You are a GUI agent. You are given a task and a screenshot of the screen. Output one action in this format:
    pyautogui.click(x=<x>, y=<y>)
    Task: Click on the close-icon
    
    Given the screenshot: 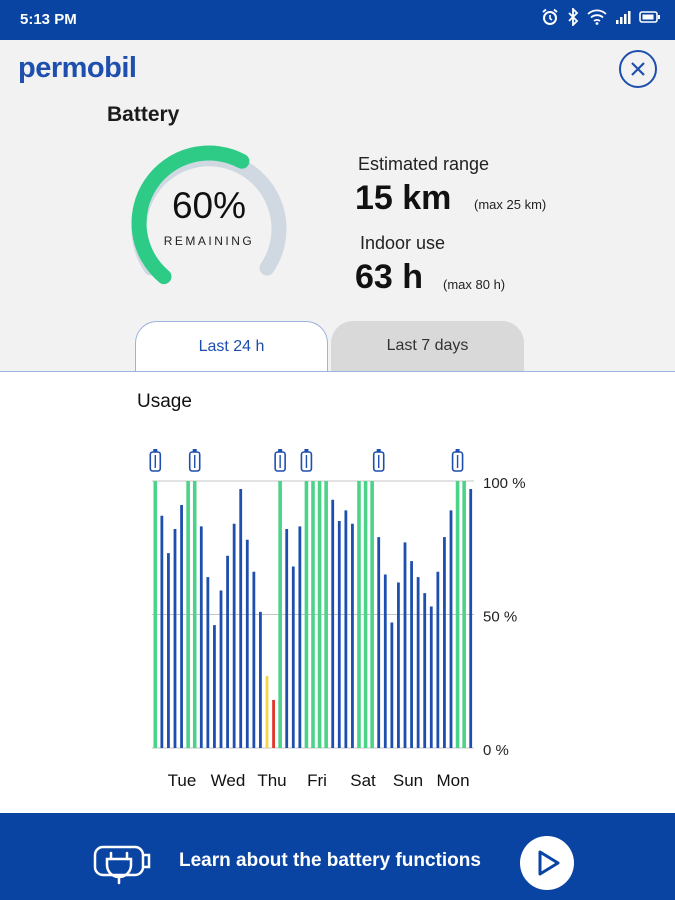 What is the action you would take?
    pyautogui.click(x=638, y=69)
    